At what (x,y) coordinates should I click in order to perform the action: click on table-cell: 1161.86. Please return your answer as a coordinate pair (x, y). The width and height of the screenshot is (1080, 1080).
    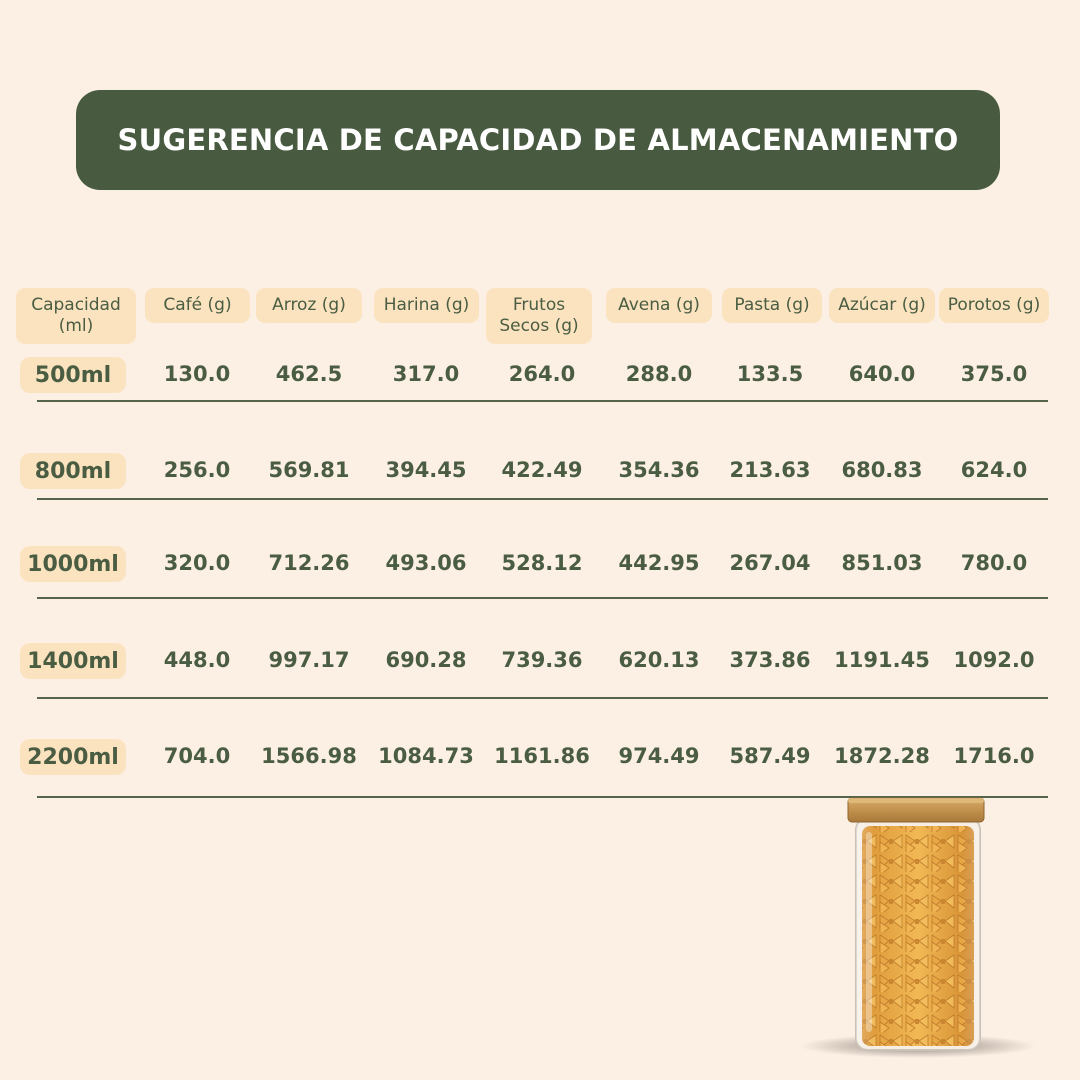
    Looking at the image, I should click on (542, 756).